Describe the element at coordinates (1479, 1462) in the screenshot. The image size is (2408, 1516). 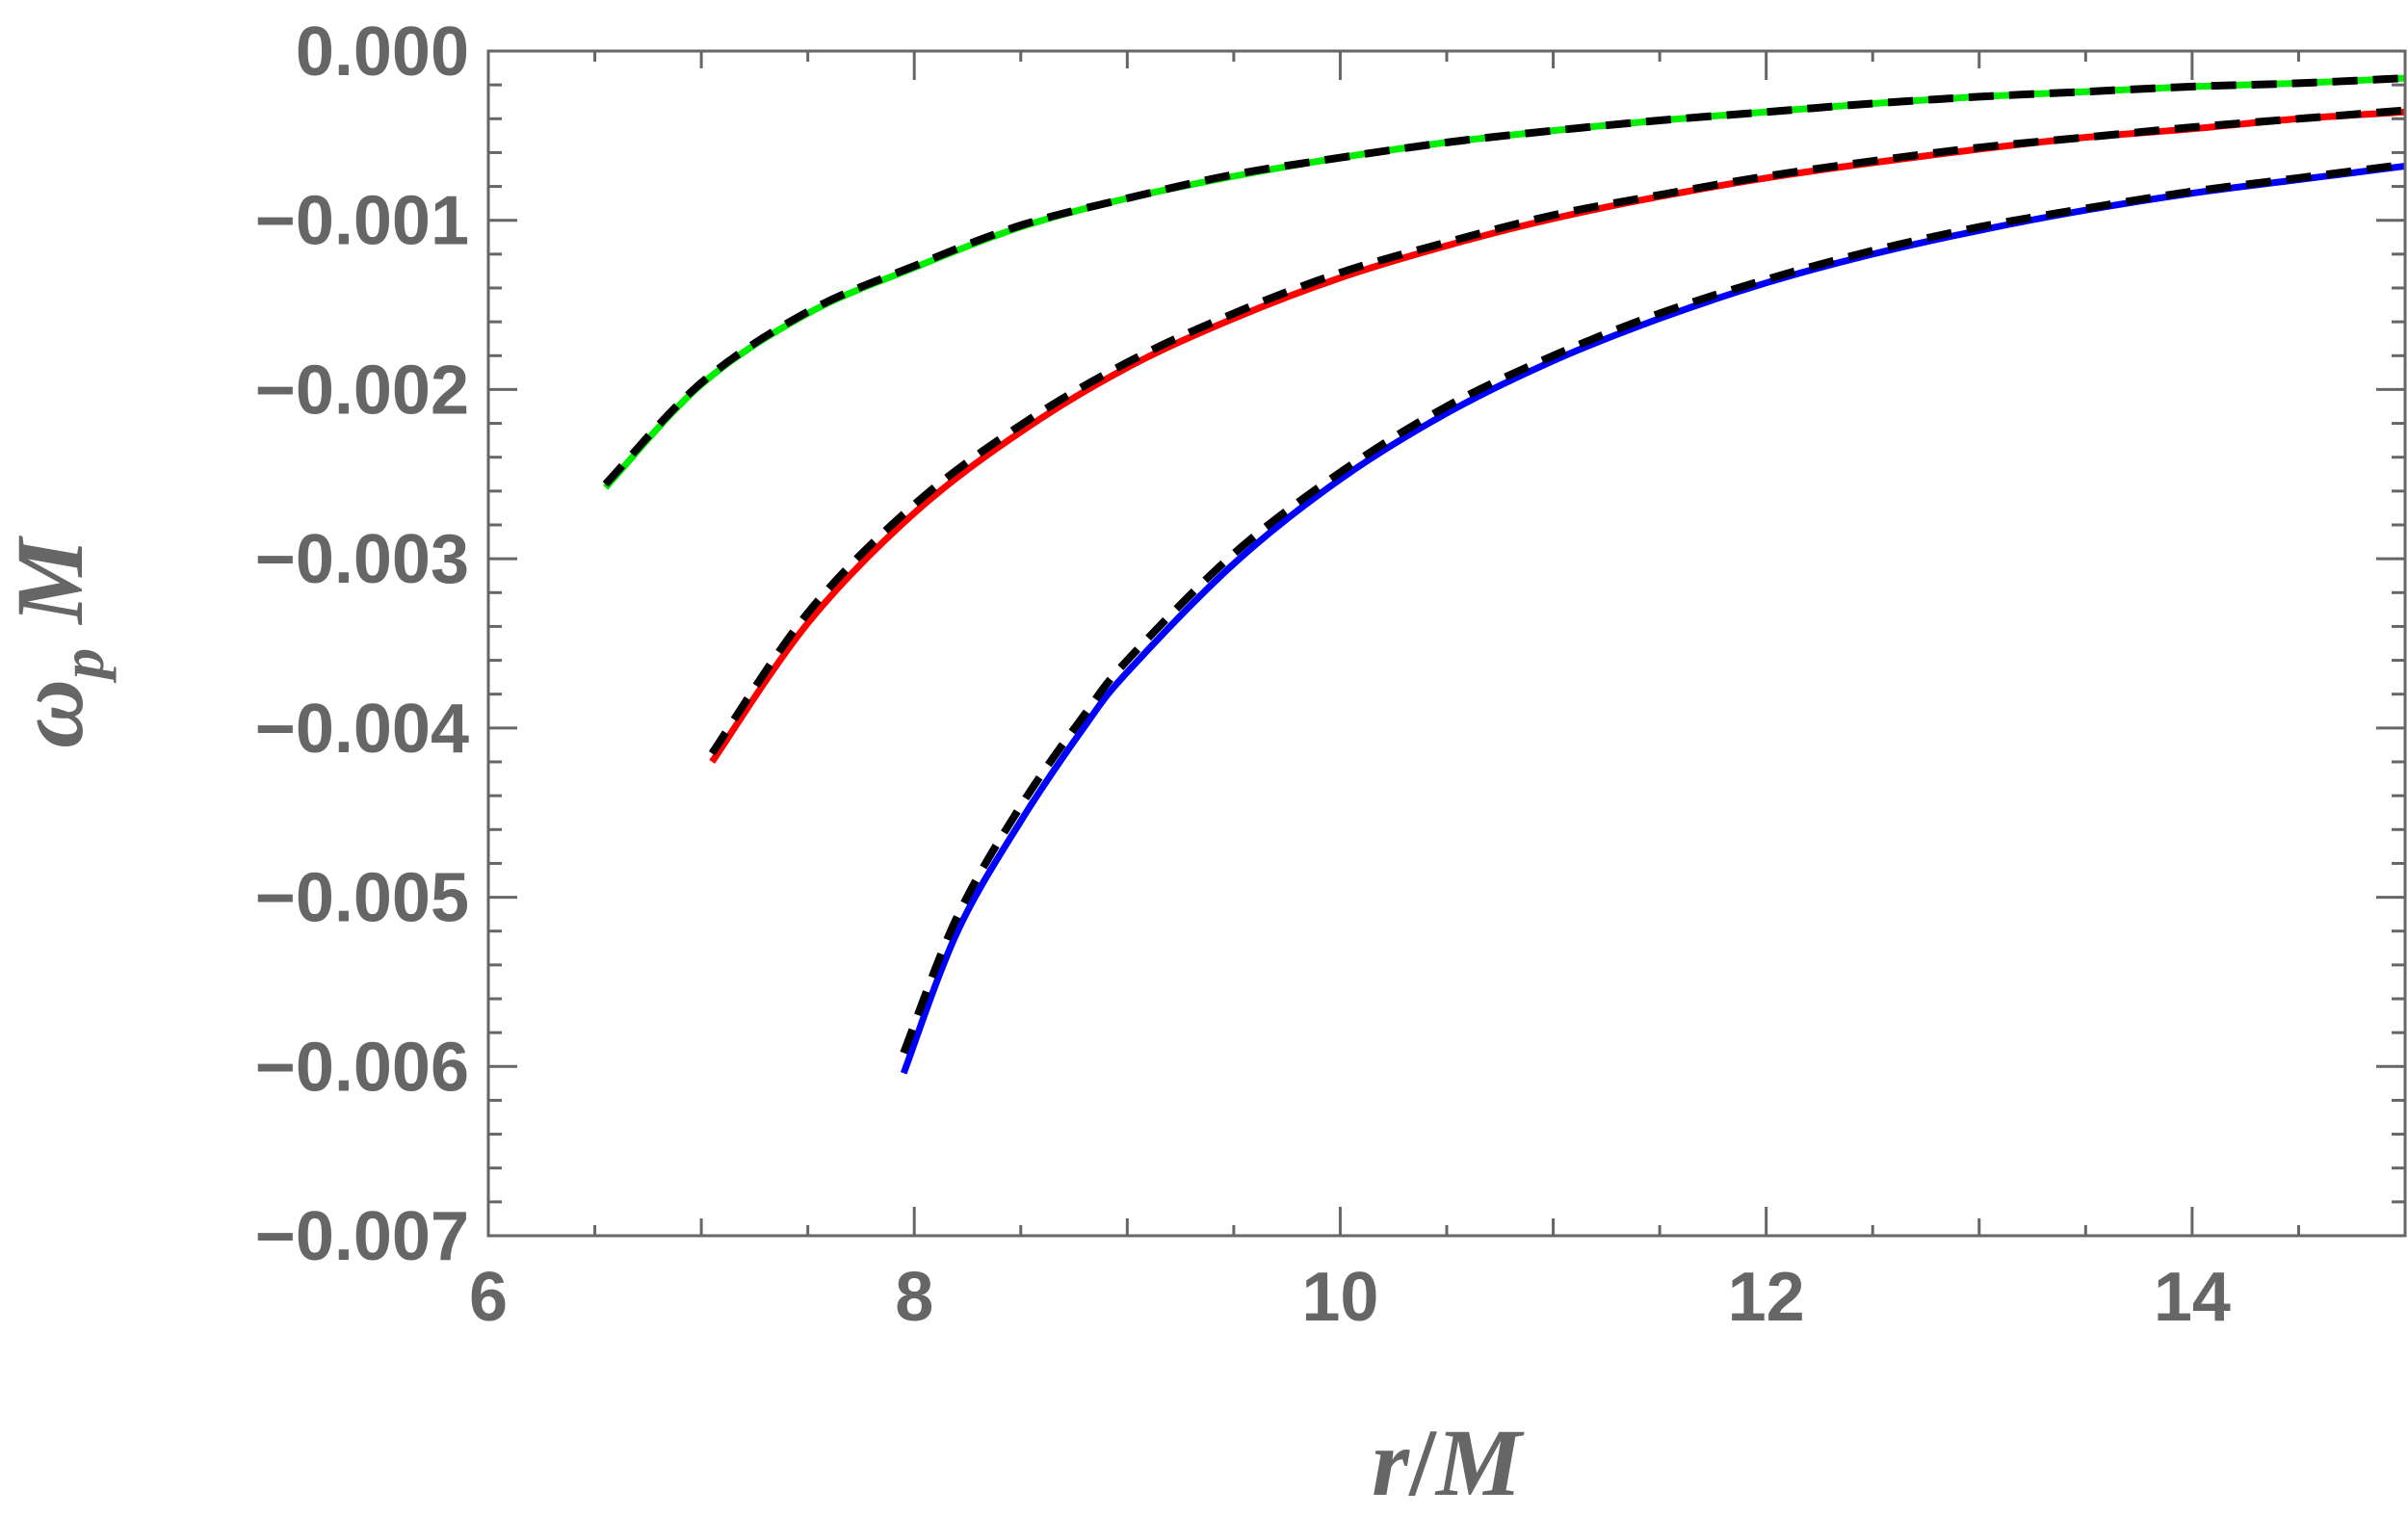
I see `x-axis-title-part: M` at that location.